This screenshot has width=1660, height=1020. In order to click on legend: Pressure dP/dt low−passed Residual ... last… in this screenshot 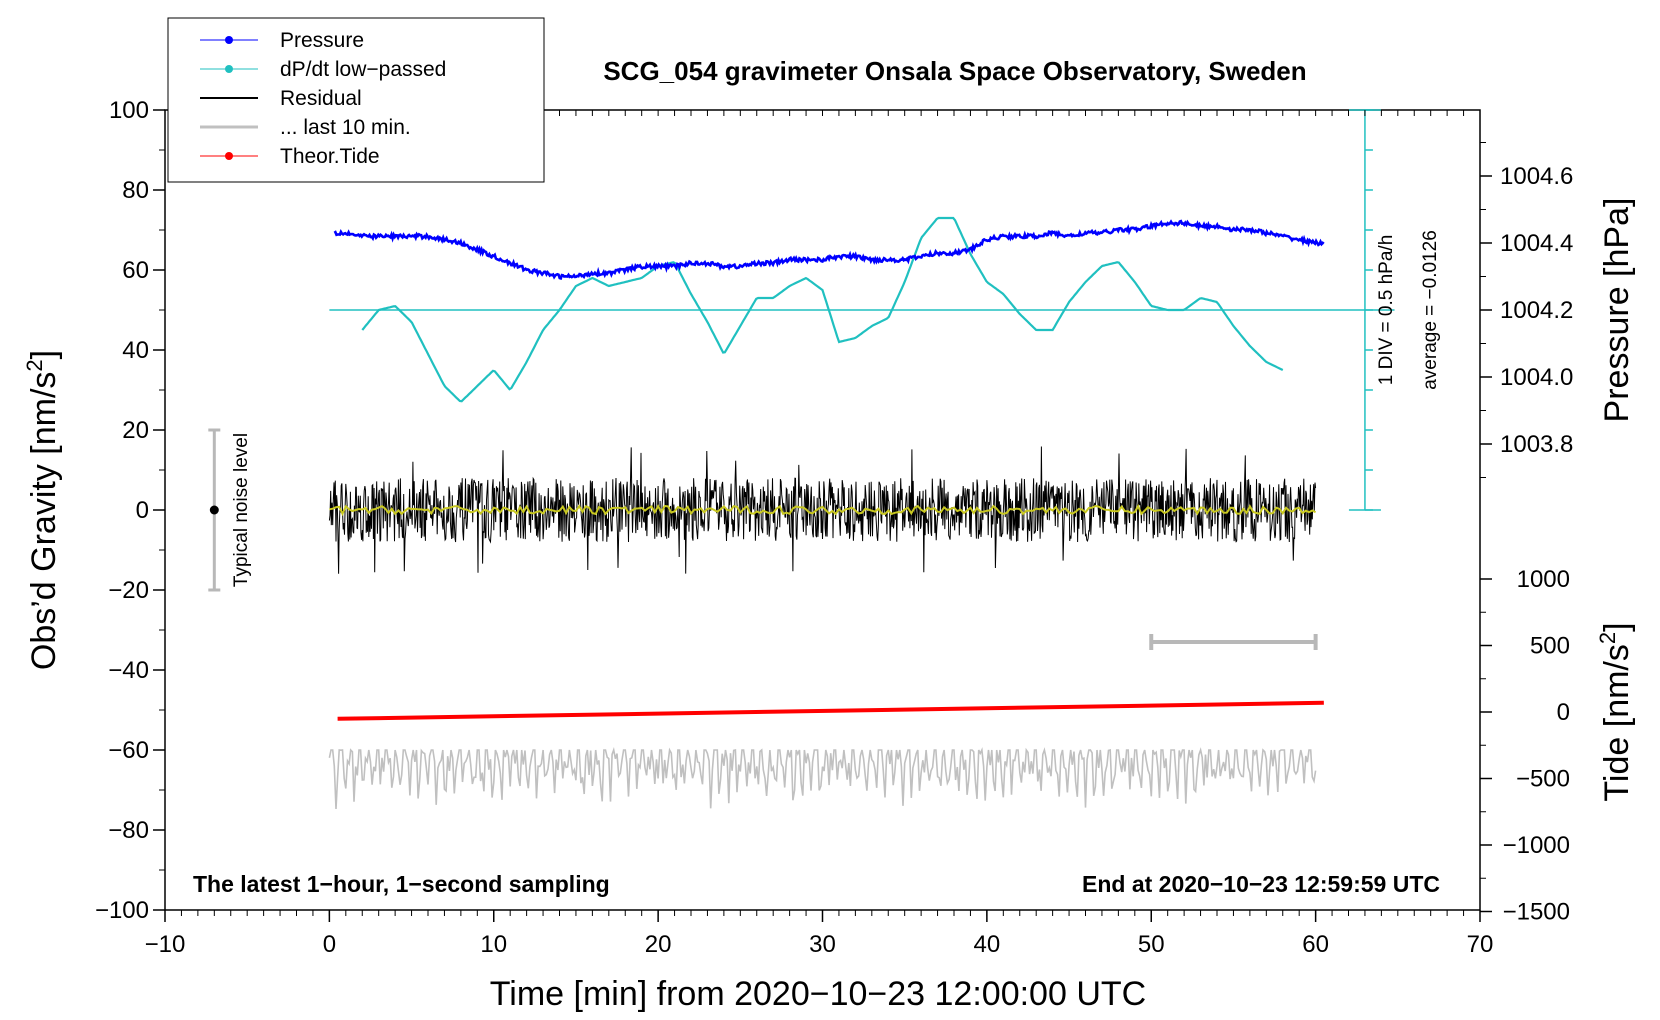, I will do `click(356, 100)`.